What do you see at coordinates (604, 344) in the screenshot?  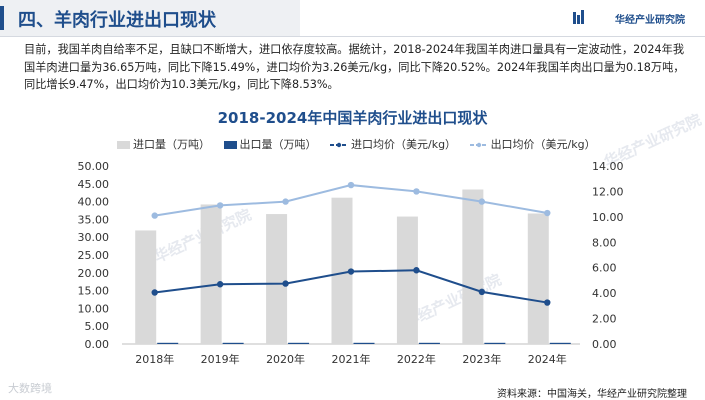 I see `y-right-tick-label: 0.00` at bounding box center [604, 344].